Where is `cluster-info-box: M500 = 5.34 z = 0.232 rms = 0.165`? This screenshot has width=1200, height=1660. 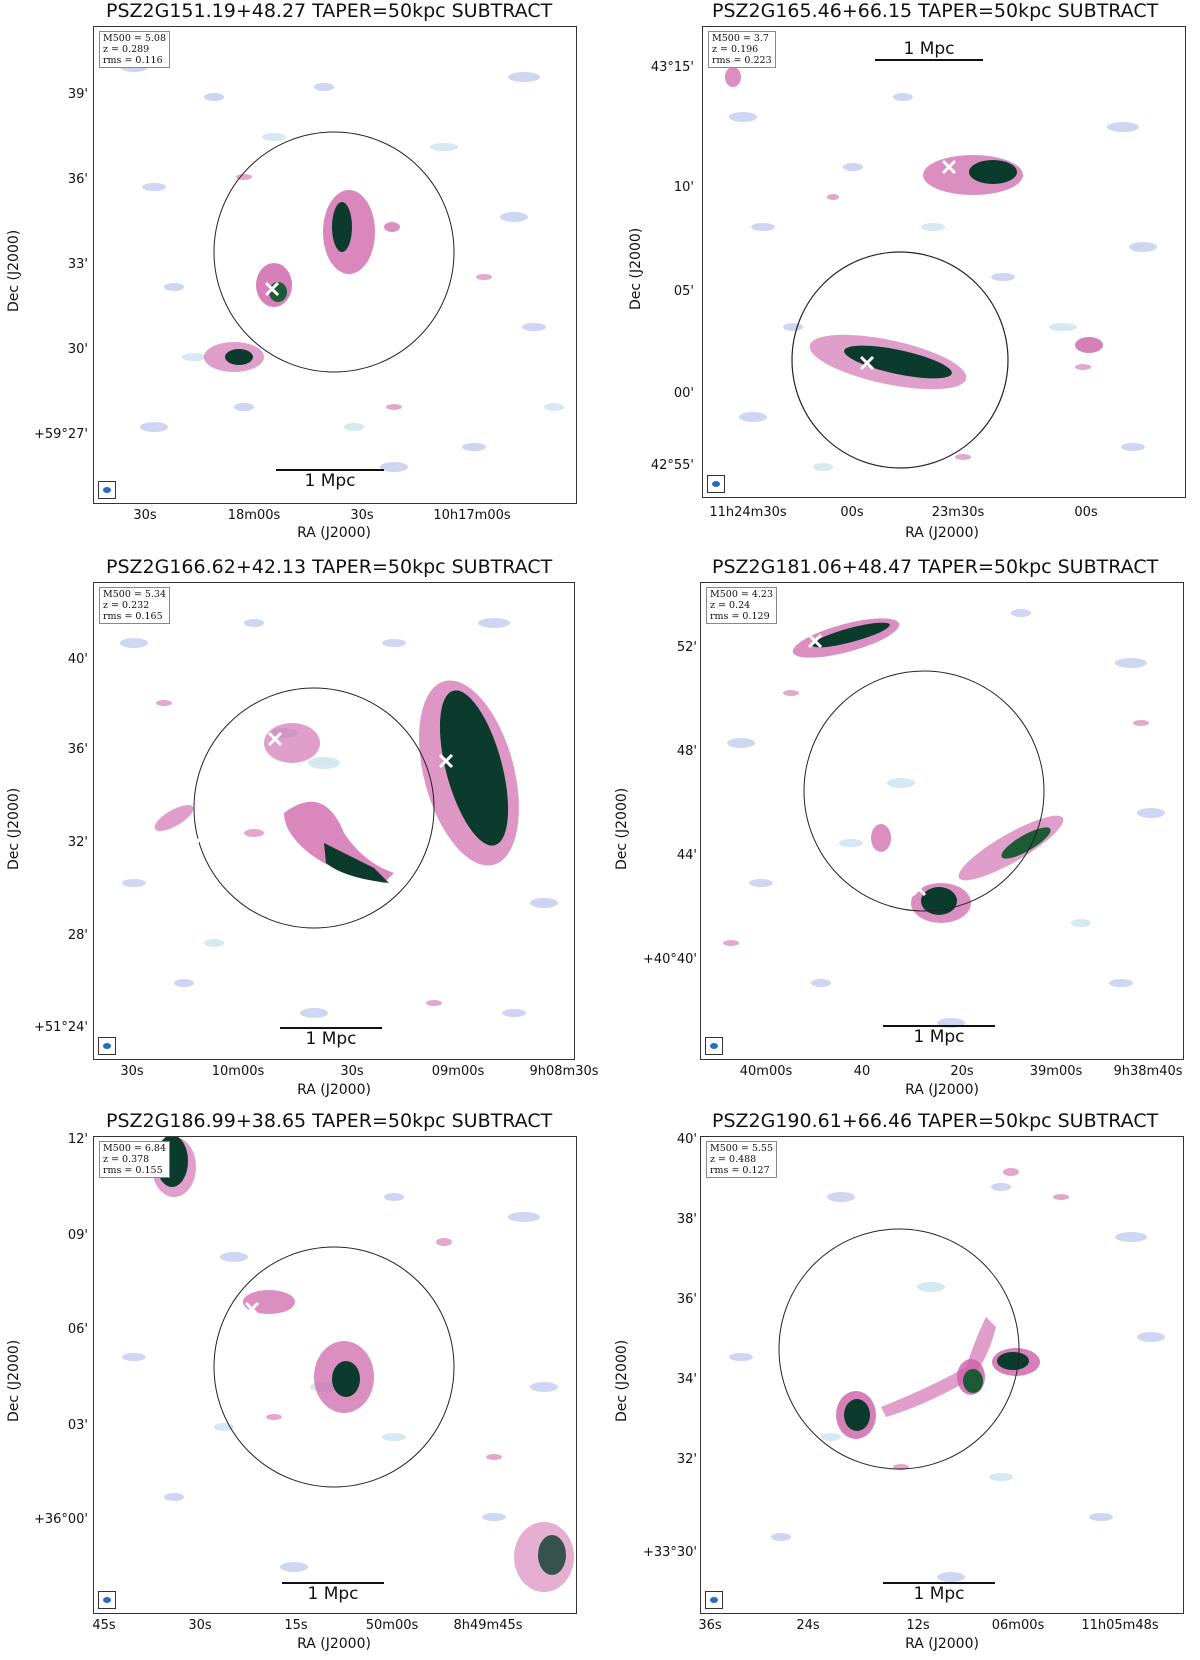
cluster-info-box: M500 = 5.34 z = 0.232 rms = 0.165 is located at coordinates (135, 605).